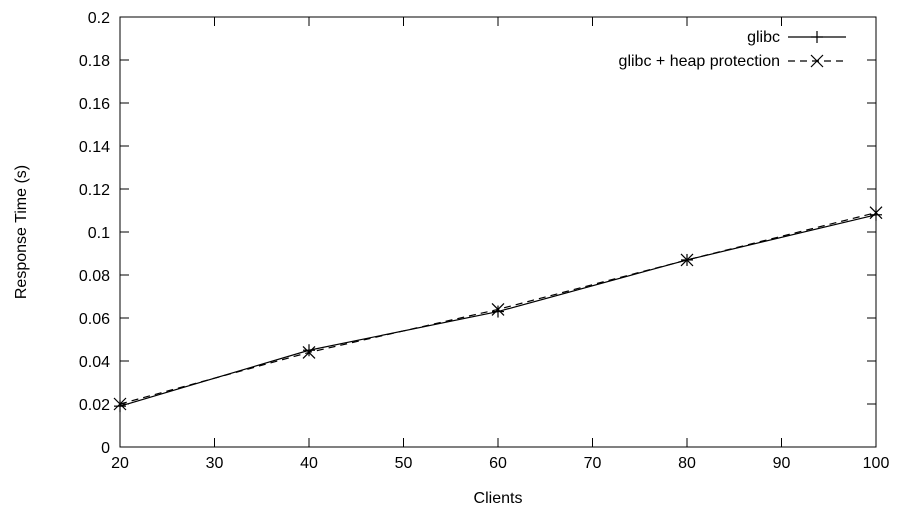 This screenshot has height=510, width=898. Describe the element at coordinates (699, 61) in the screenshot. I see `legend-label: glibc + heap protection` at that location.